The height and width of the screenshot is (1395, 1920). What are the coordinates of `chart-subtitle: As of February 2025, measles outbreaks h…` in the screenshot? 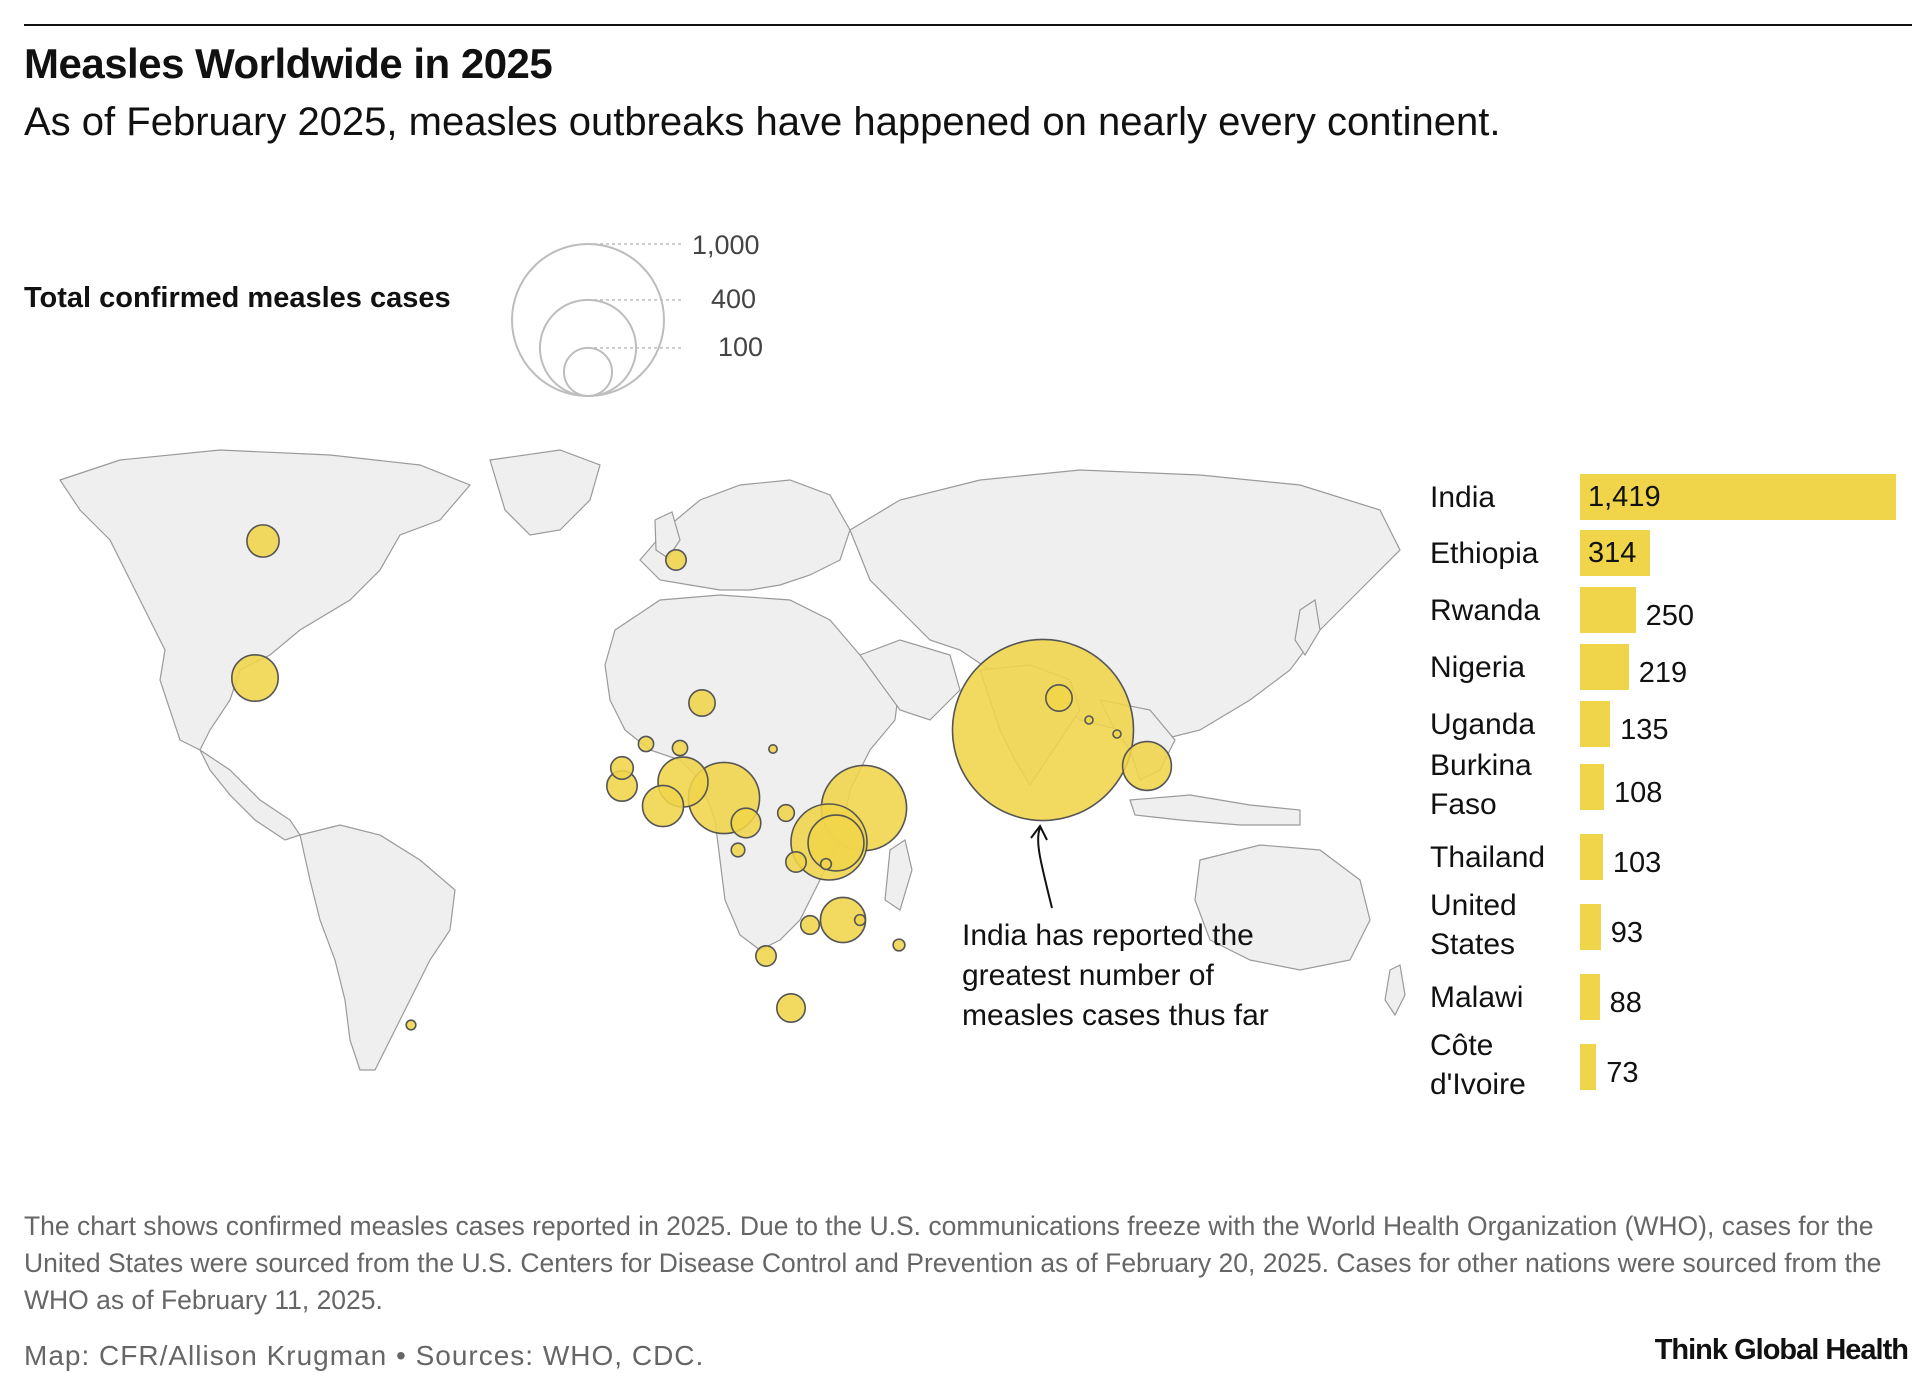 It's located at (762, 122).